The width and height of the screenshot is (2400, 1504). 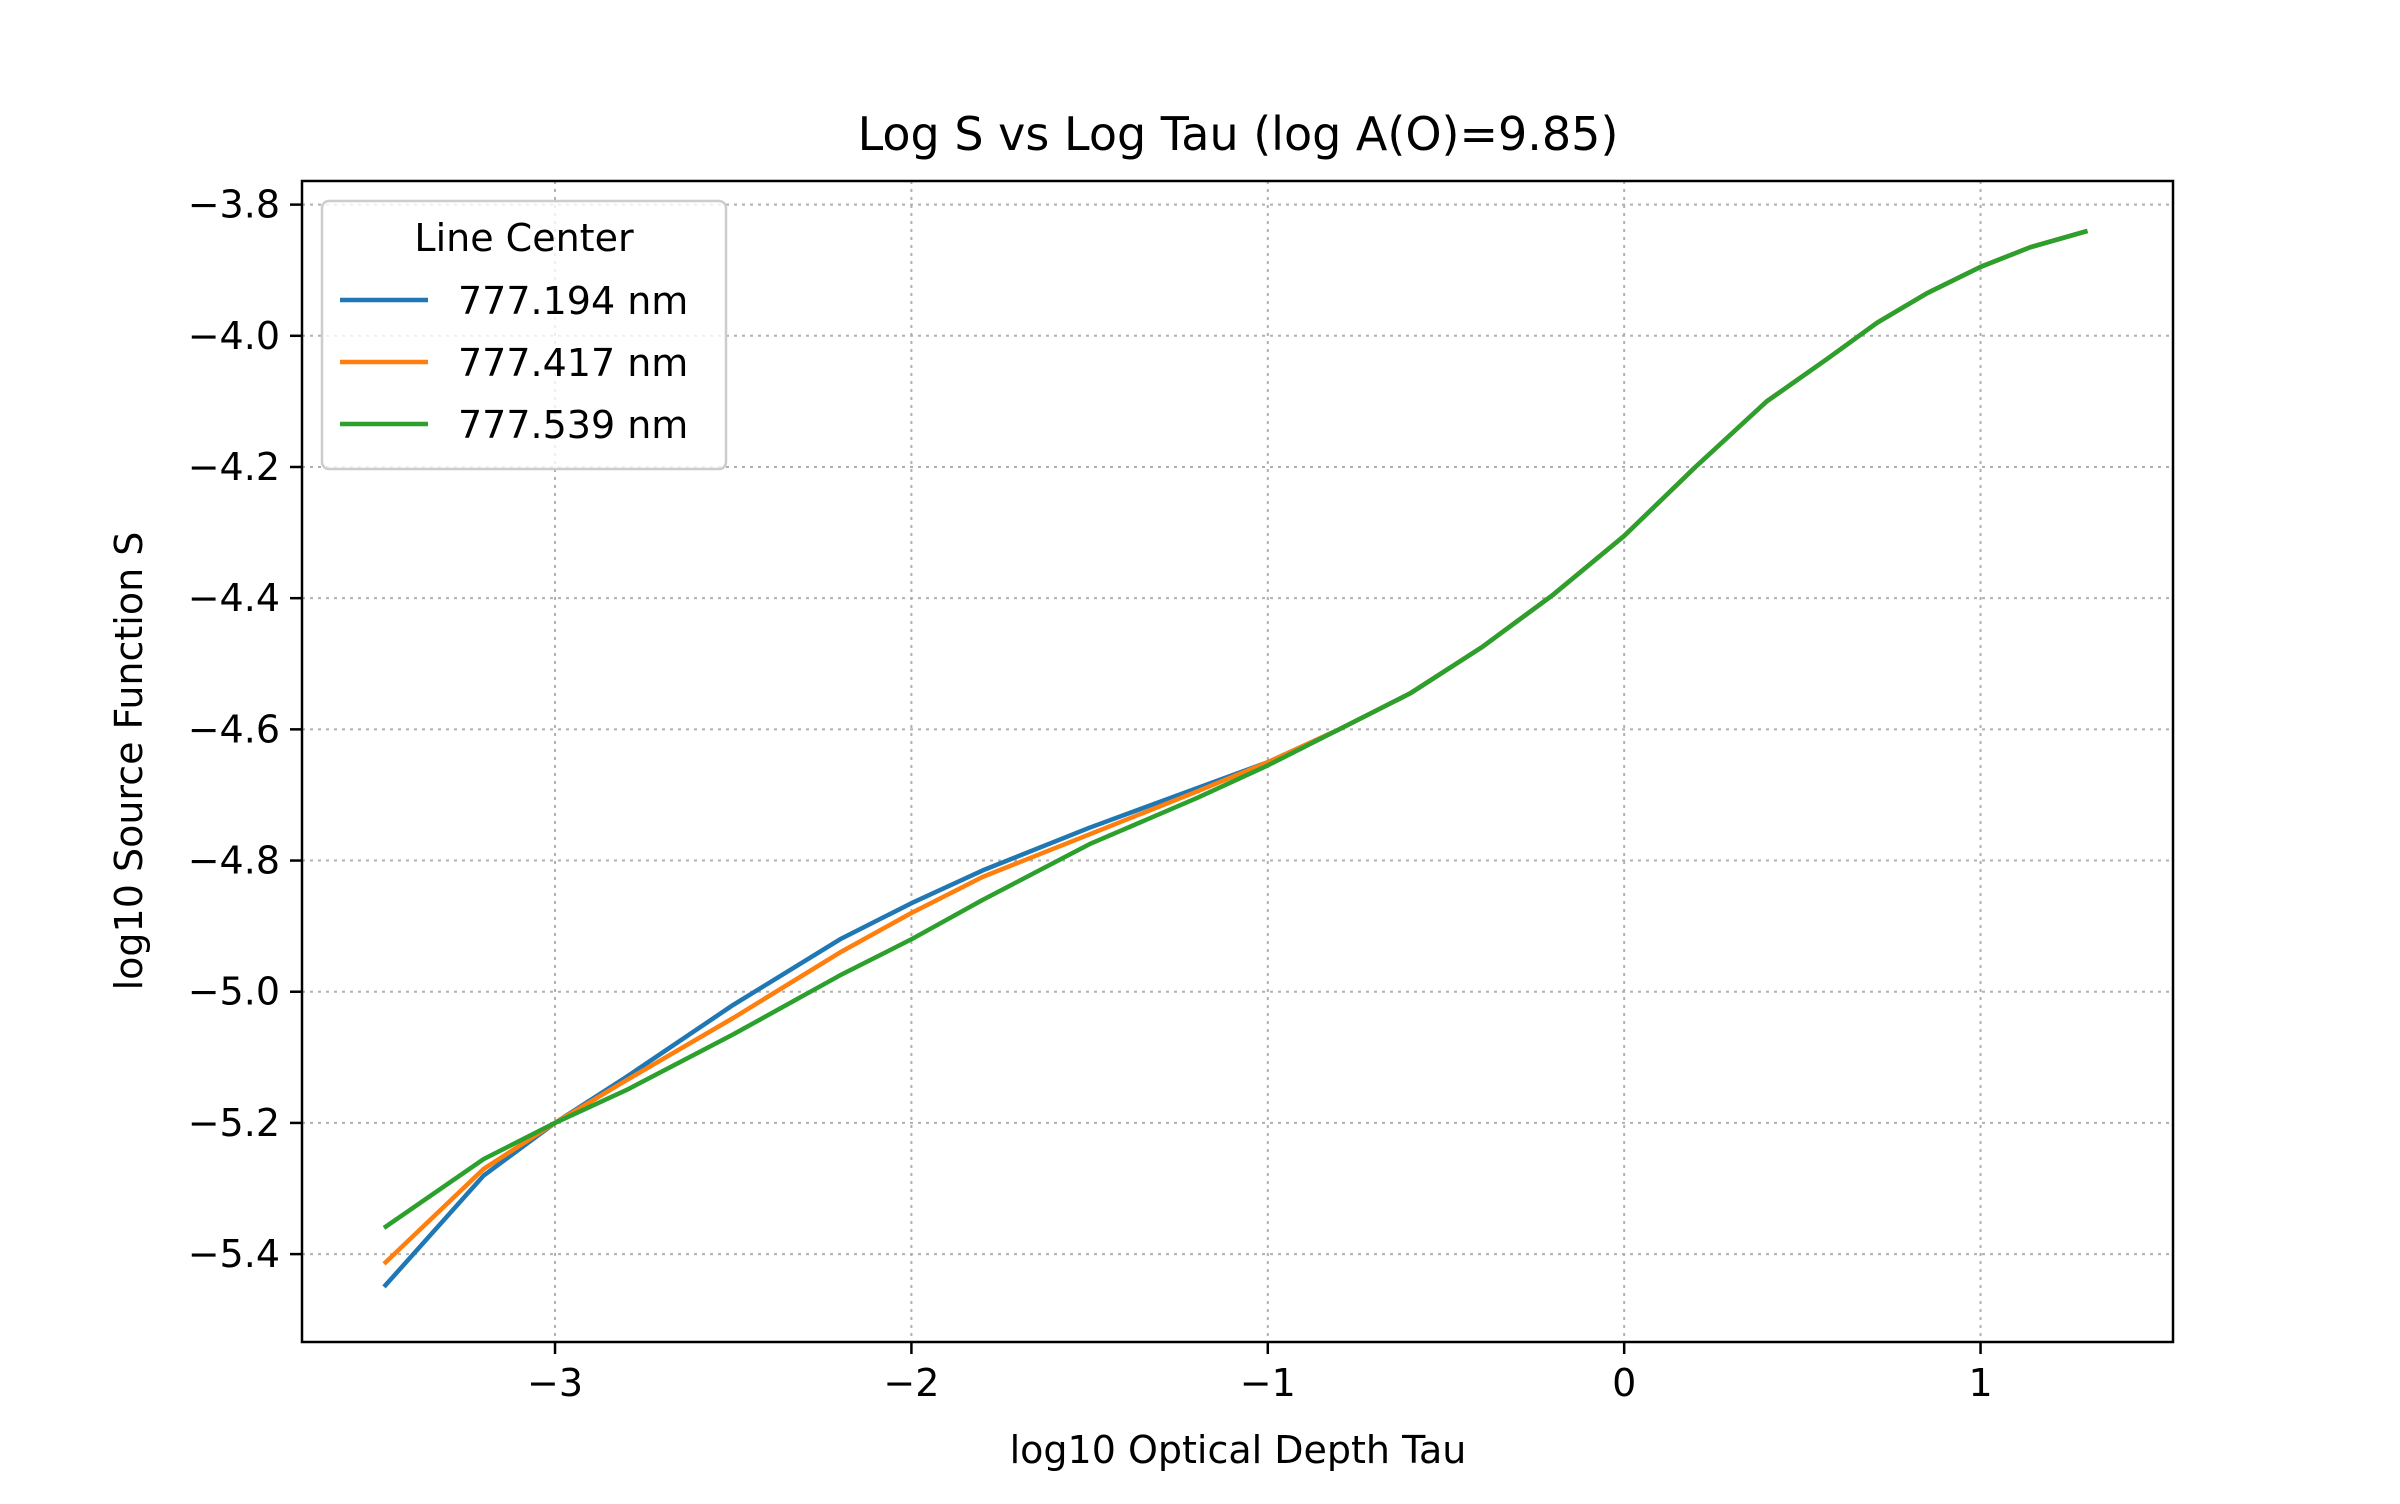 What do you see at coordinates (1268, 1383) in the screenshot?
I see `x-tick-label: −1` at bounding box center [1268, 1383].